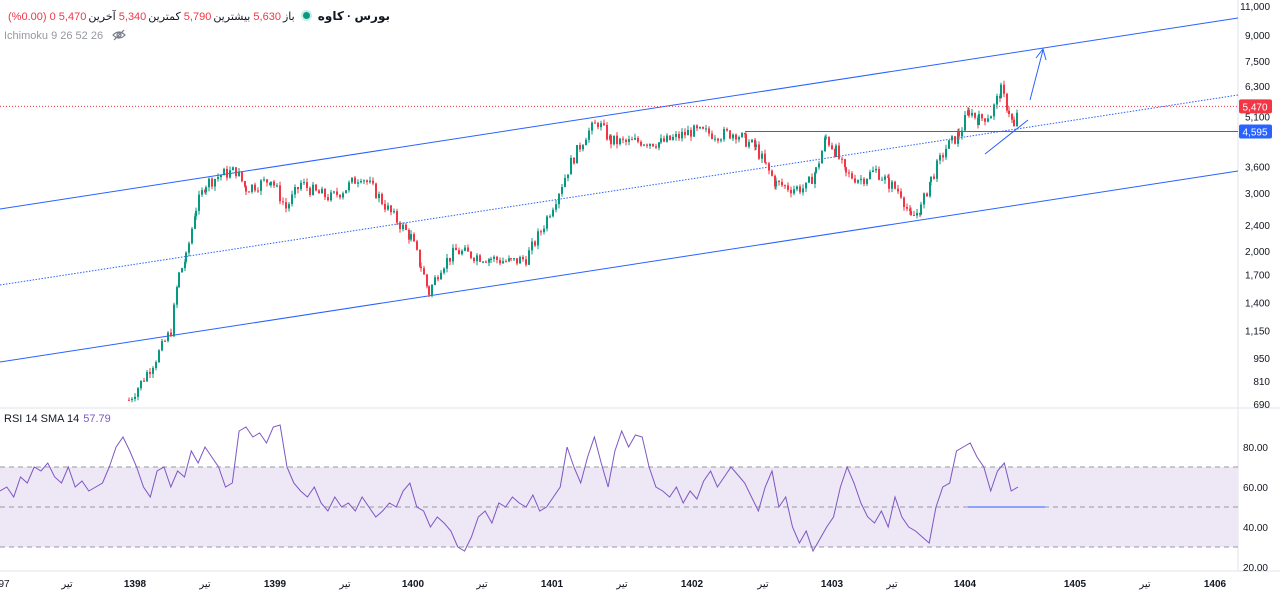 Image resolution: width=1280 pixels, height=591 pixels. Describe the element at coordinates (353, 16) in the screenshot. I see `symbol-name: بورس · کاوه` at that location.